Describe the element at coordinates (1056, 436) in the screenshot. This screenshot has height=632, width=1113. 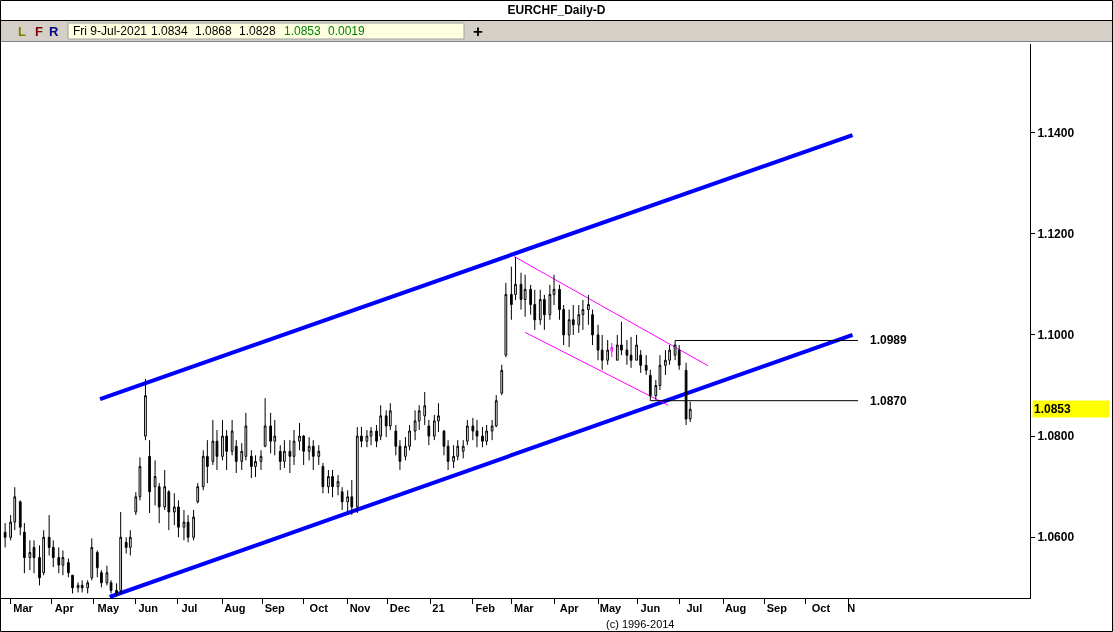
I see `y-tick-label: 1.0800` at that location.